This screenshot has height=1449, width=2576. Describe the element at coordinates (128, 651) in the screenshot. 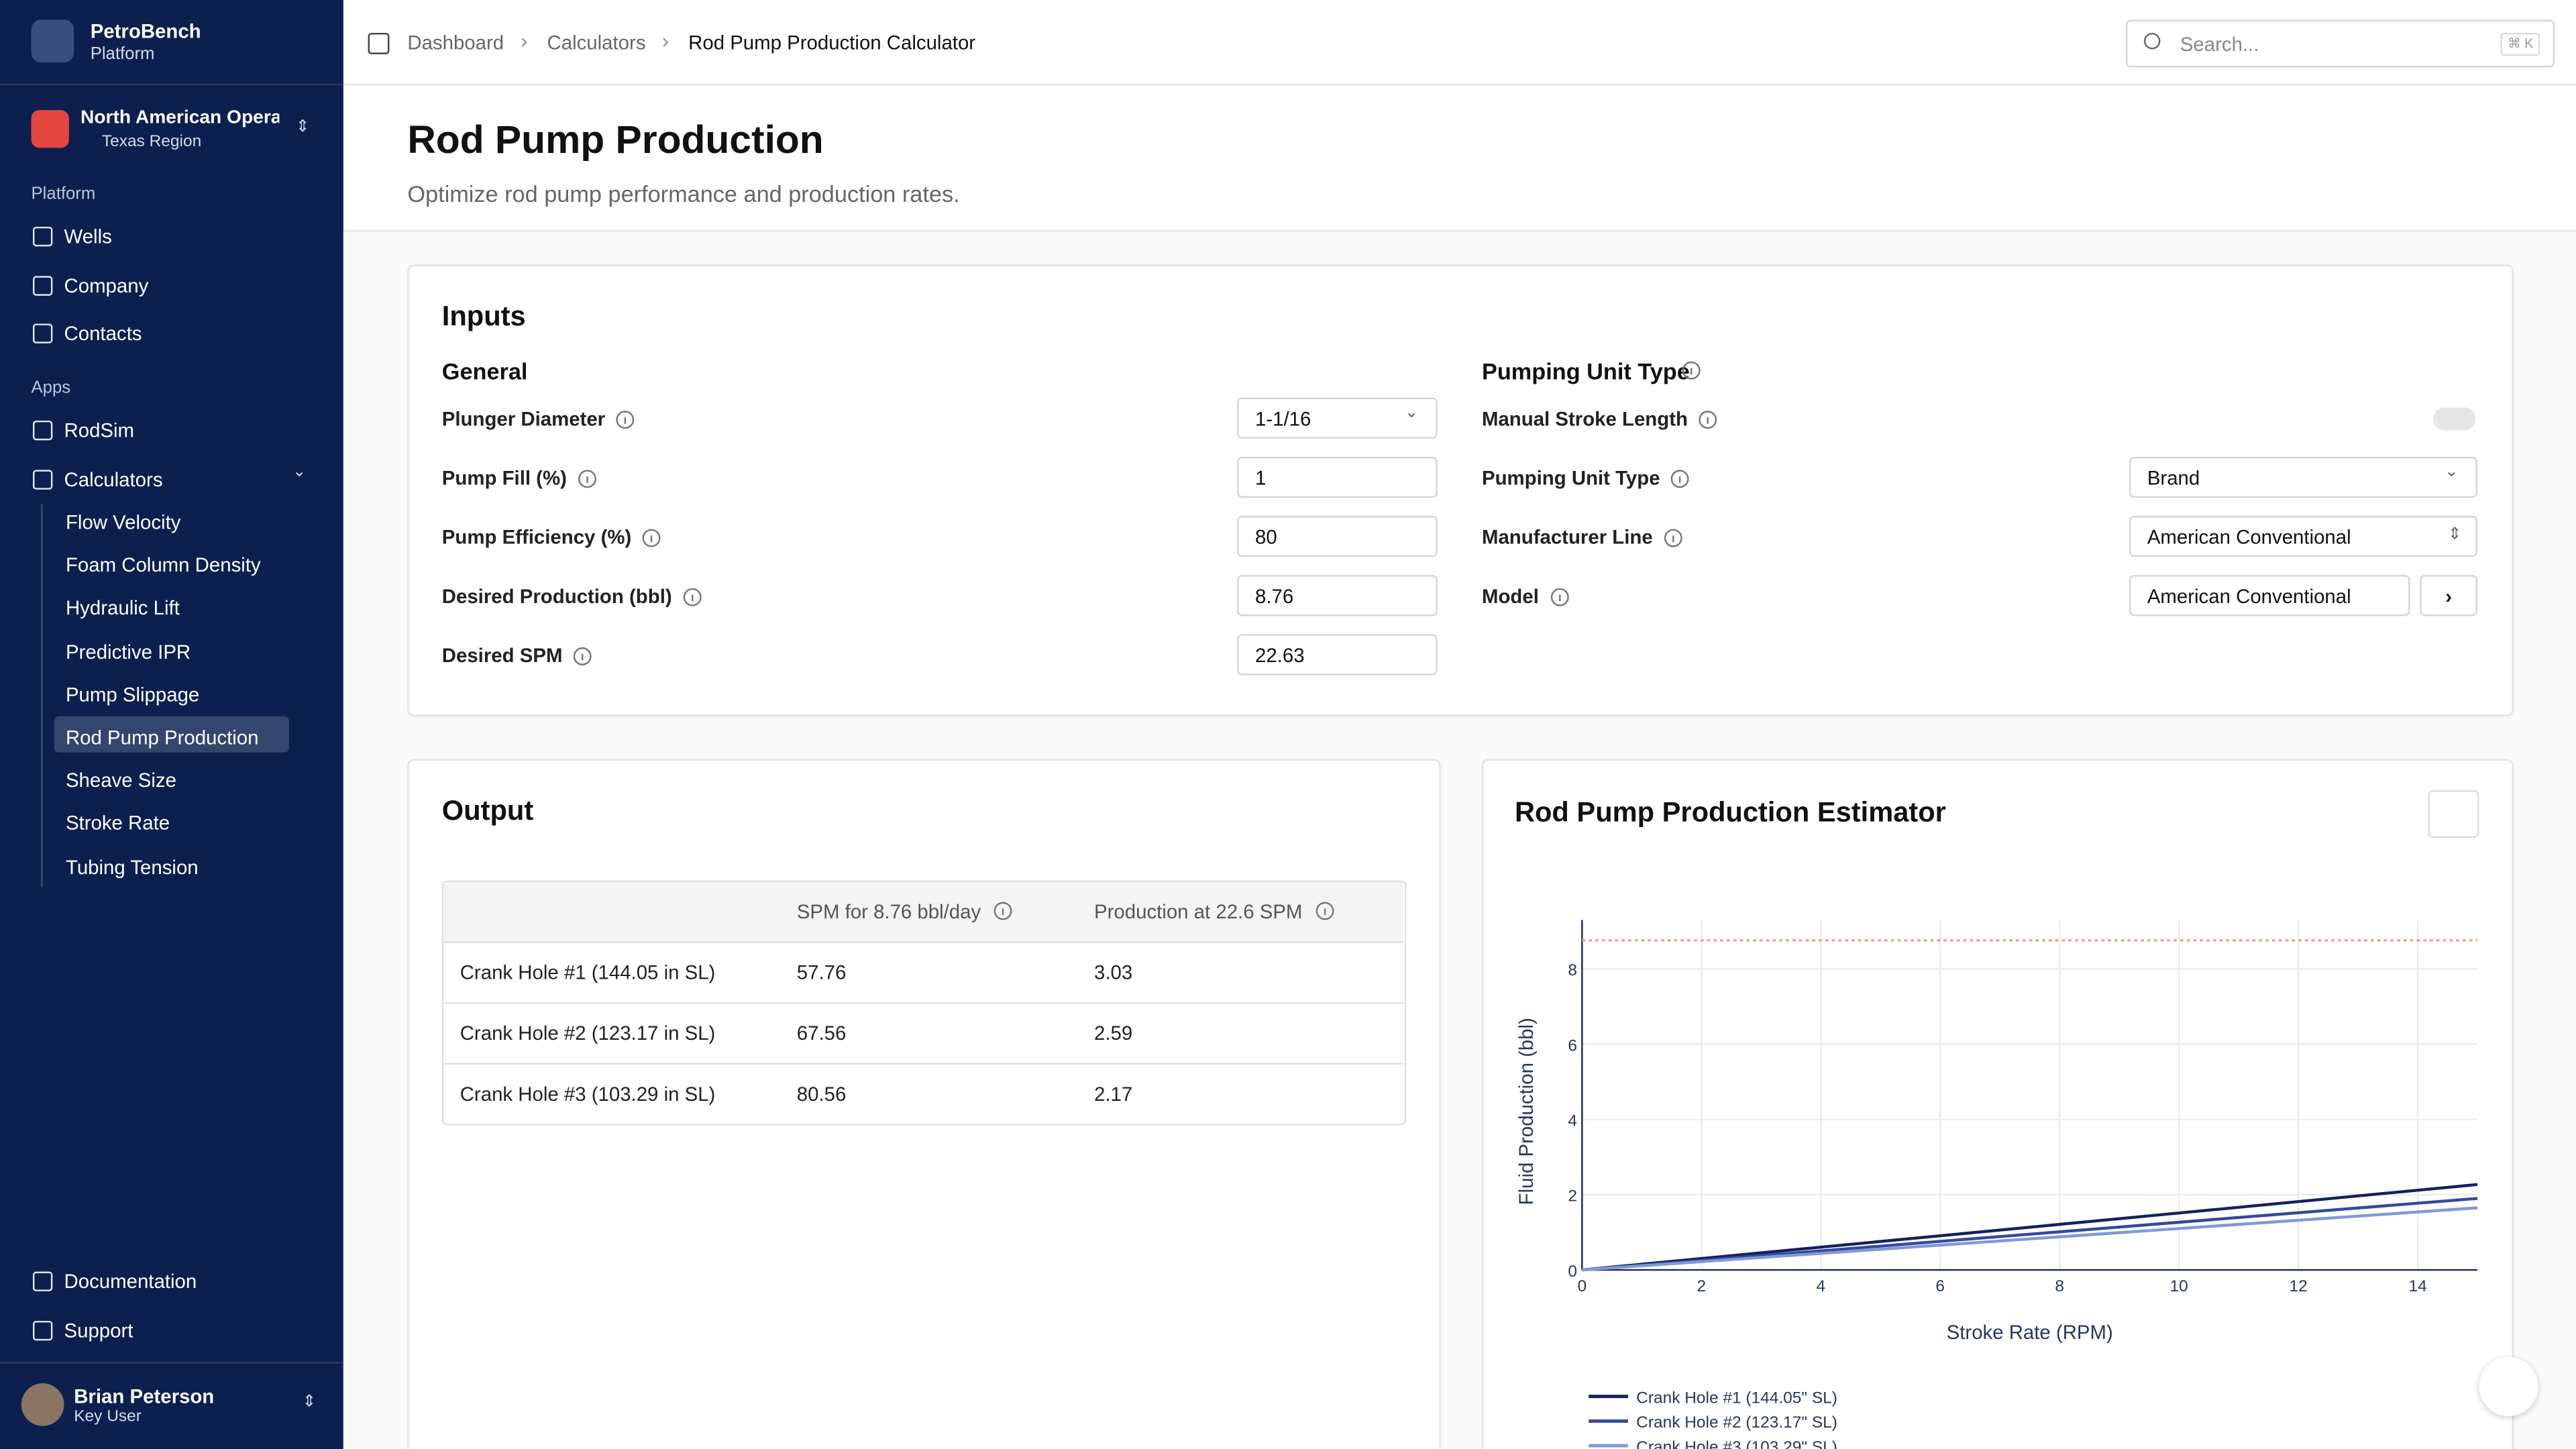

I see `nav-subitem: Predictive IPR` at that location.